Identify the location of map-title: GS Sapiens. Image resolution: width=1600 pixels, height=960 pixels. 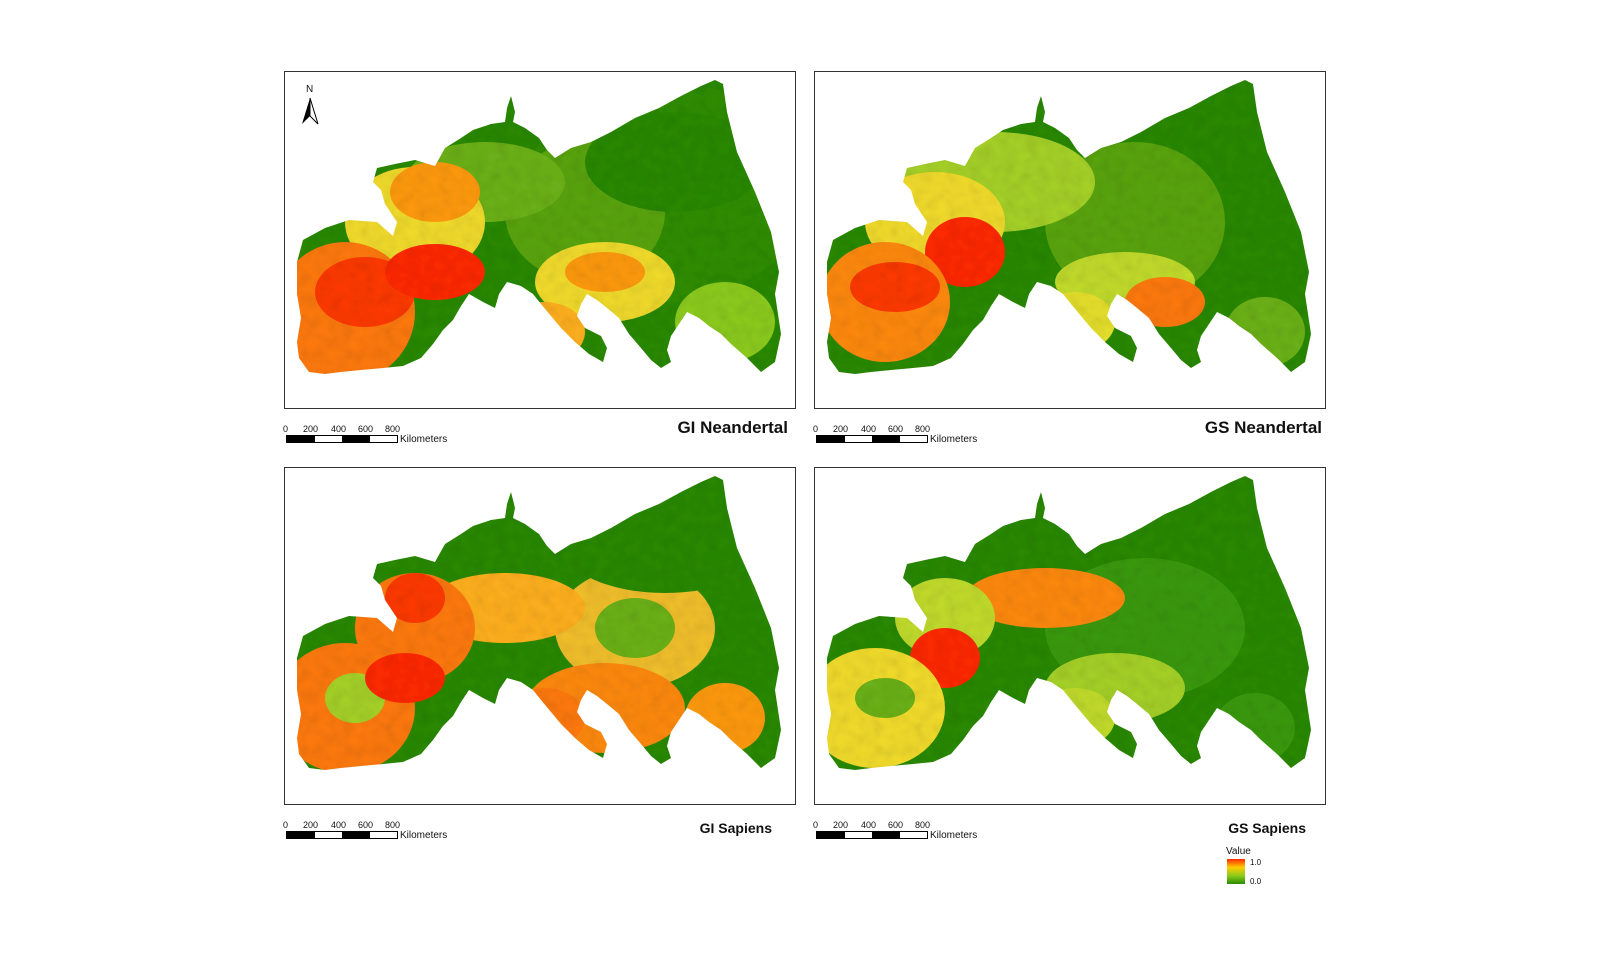
(1267, 828).